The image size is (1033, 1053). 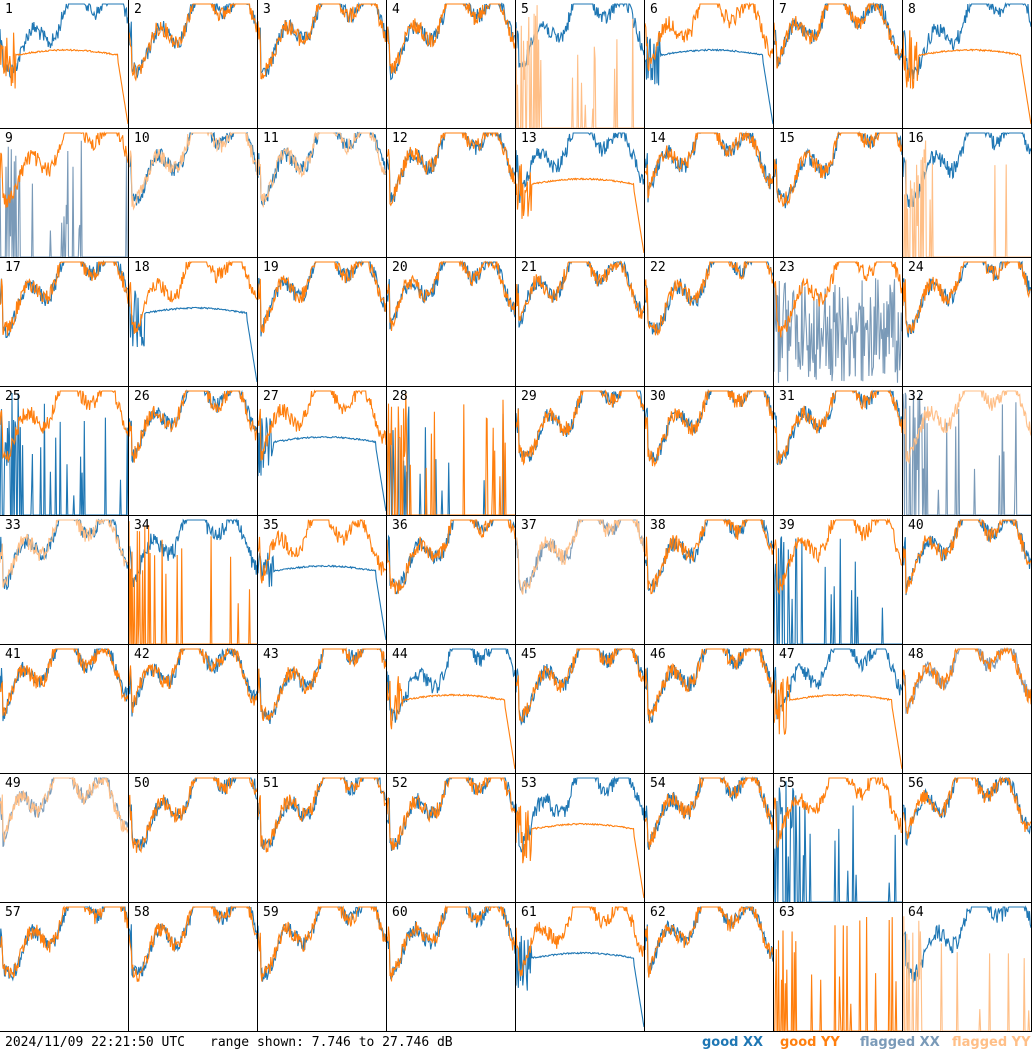 What do you see at coordinates (193, 838) in the screenshot?
I see `antenna-panel: 50` at bounding box center [193, 838].